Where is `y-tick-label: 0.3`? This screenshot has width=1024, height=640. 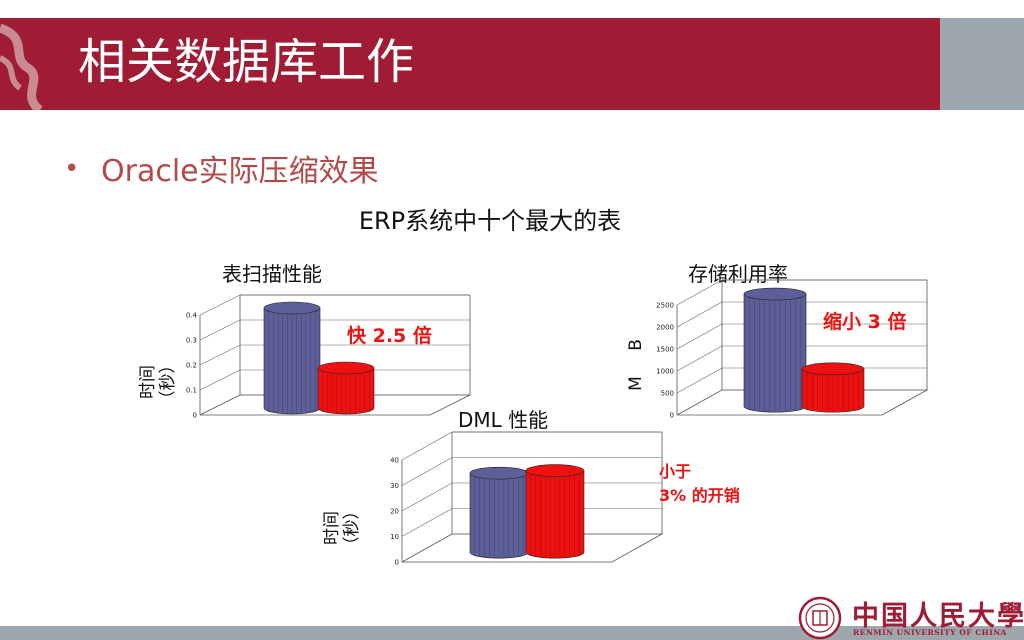 y-tick-label: 0.3 is located at coordinates (191, 341).